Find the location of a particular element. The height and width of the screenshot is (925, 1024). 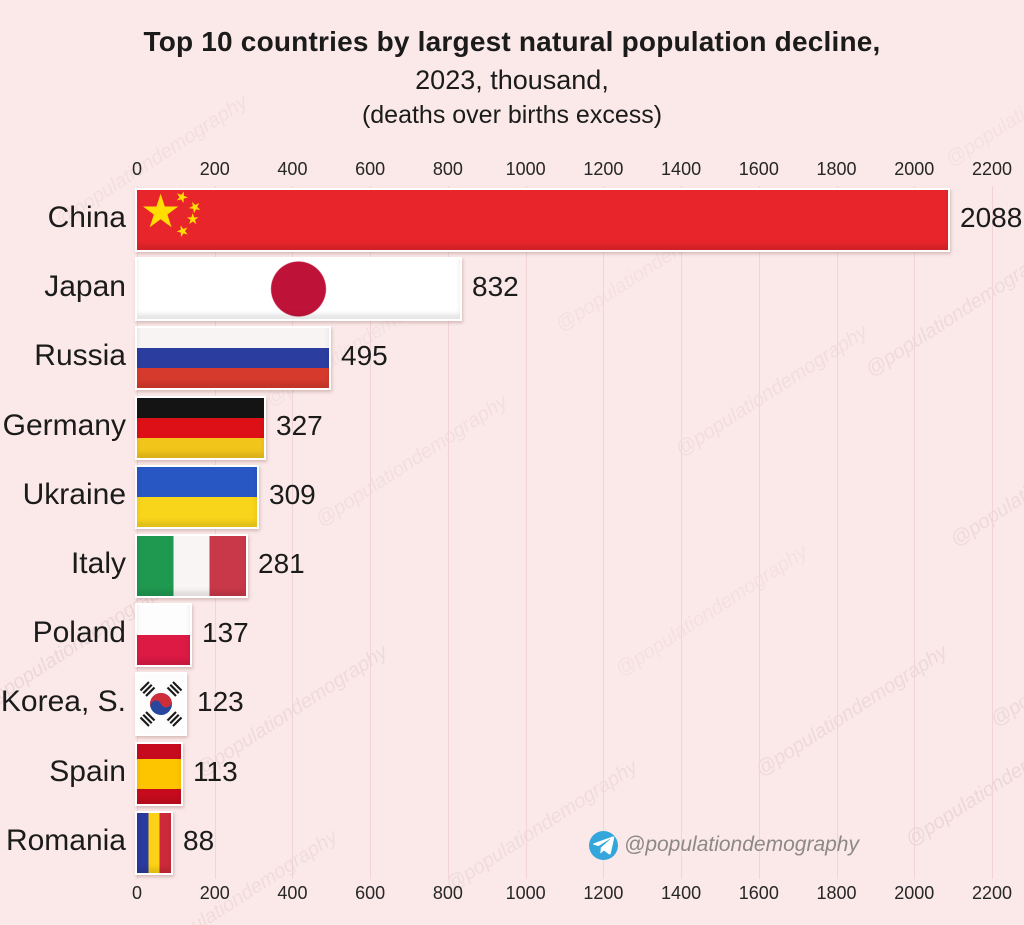

channel-handle: @populationdemography is located at coordinates (741, 844).